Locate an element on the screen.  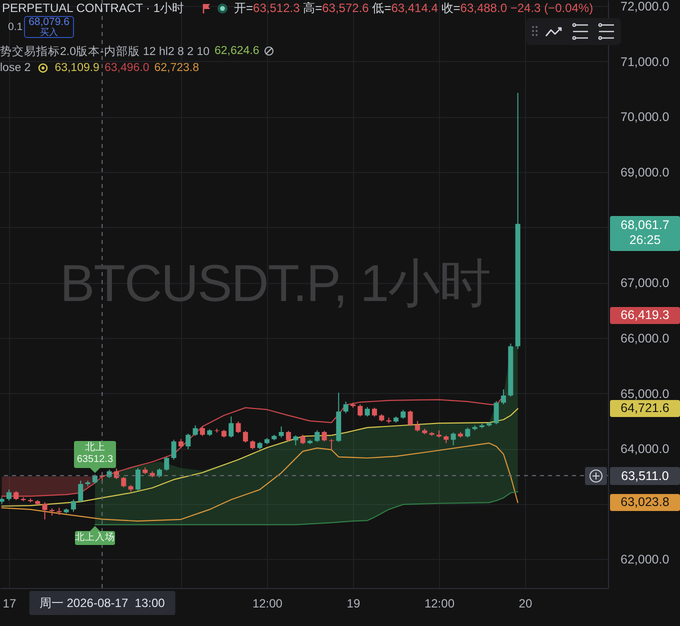
text: 63,023.8 is located at coordinates (645, 502).